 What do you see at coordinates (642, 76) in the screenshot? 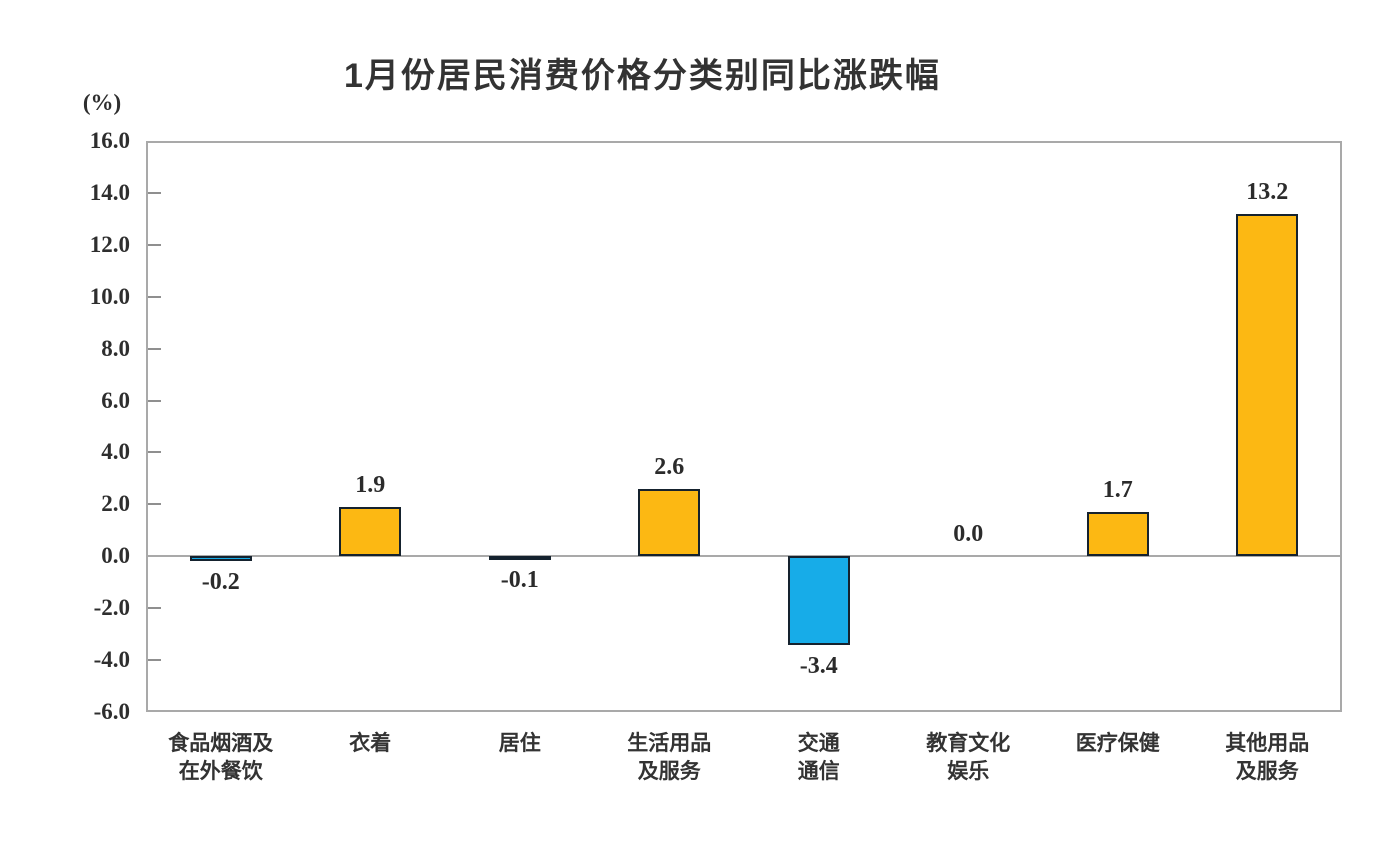
I see `chart-title: 1月份居民消费价格分类别同比涨跌幅` at bounding box center [642, 76].